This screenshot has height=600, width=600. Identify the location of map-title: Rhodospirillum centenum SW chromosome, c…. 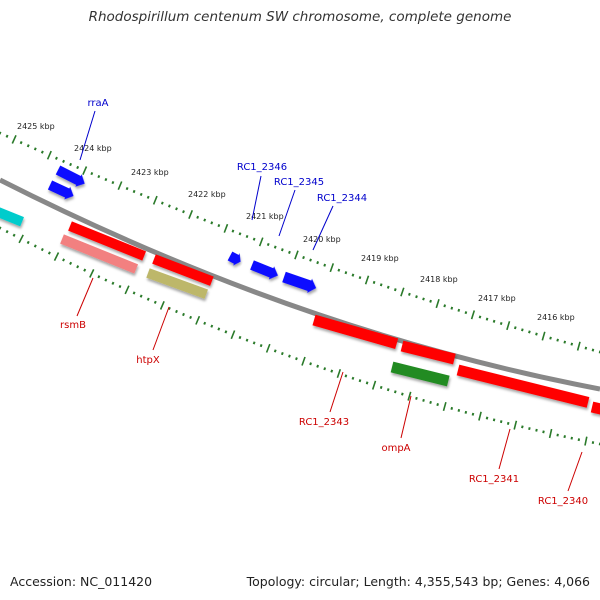
(300, 17).